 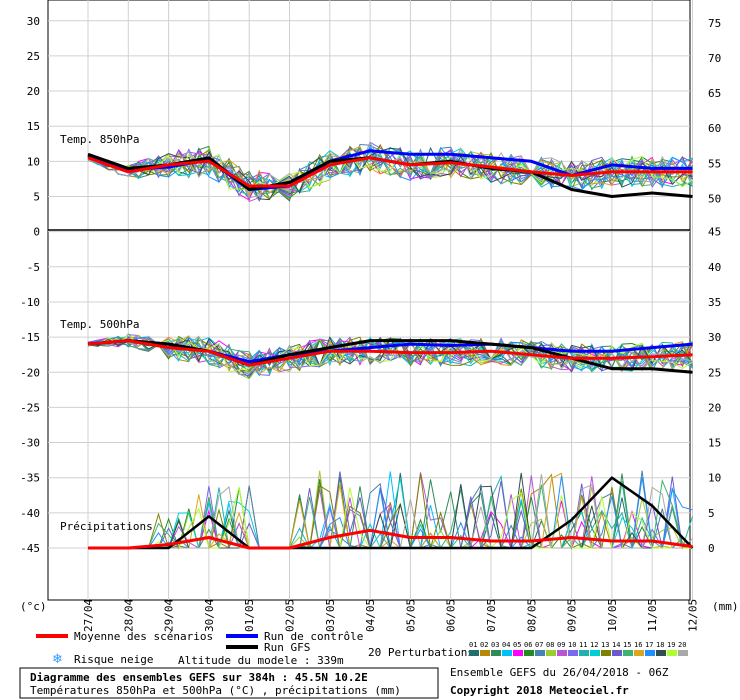 I want to click on pert-number: 07, so click(x=539, y=645).